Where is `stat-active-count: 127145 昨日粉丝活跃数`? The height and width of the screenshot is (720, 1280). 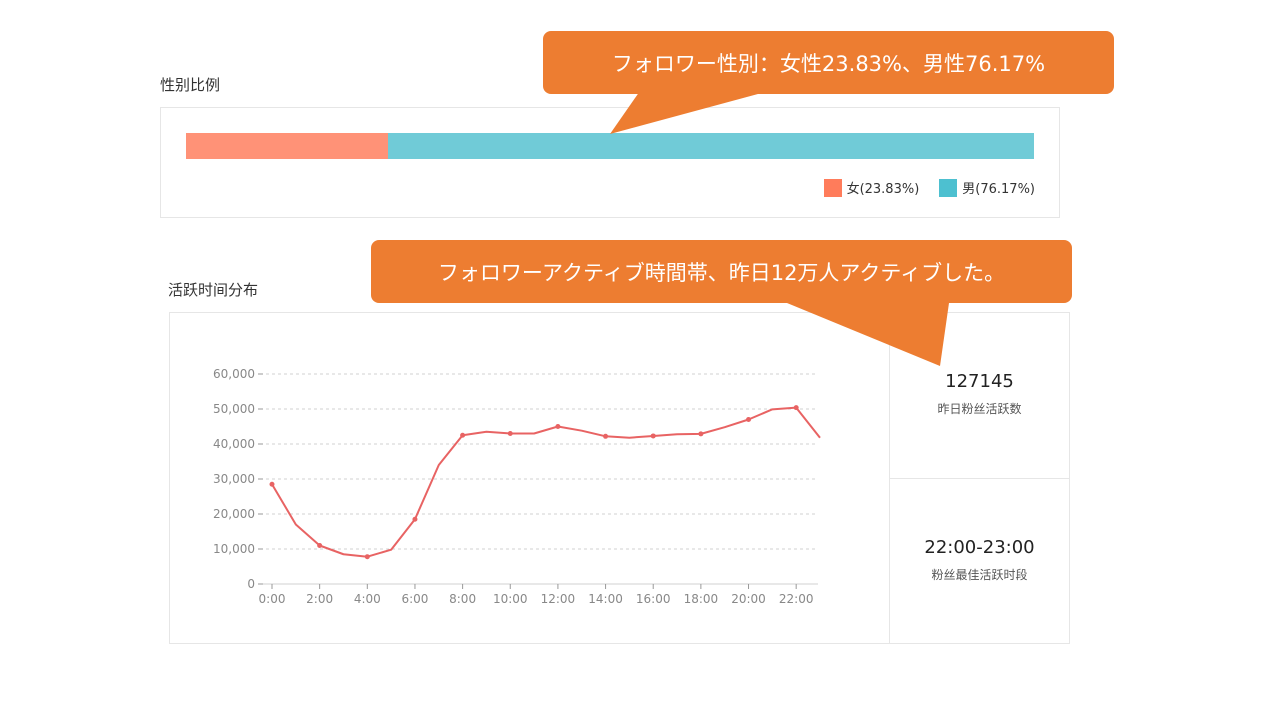 stat-active-count: 127145 昨日粉丝活跃数 is located at coordinates (979, 394).